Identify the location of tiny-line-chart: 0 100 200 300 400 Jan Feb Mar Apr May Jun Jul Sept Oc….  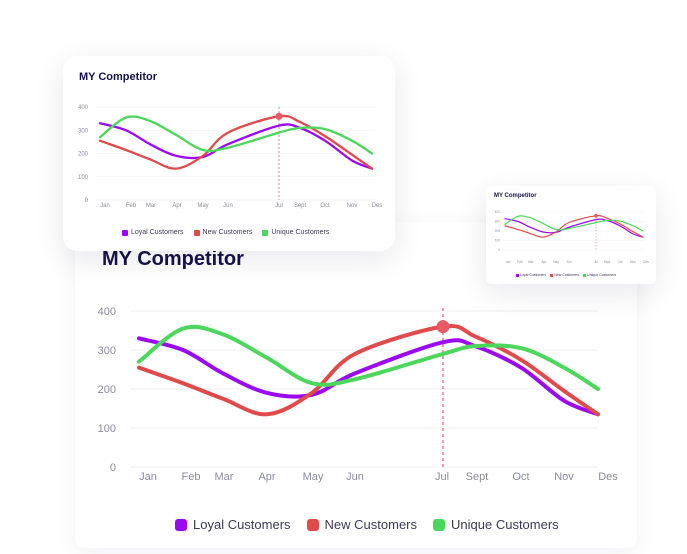
(572, 237).